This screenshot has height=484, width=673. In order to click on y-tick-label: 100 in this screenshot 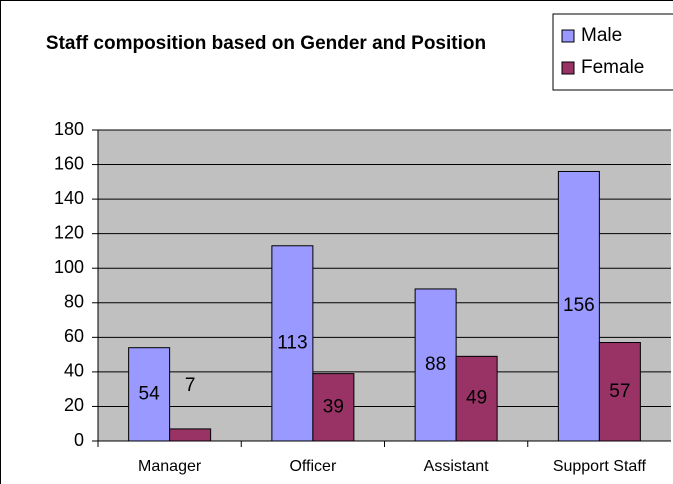, I will do `click(69, 267)`.